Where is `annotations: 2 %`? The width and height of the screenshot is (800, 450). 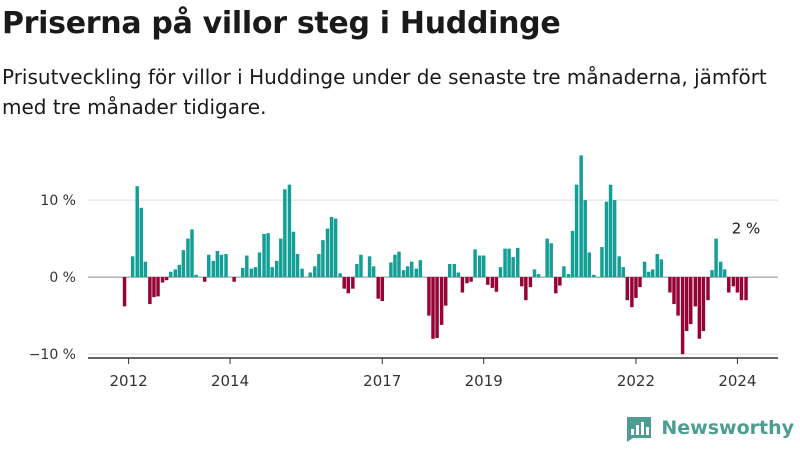
annotations: 2 % is located at coordinates (746, 229).